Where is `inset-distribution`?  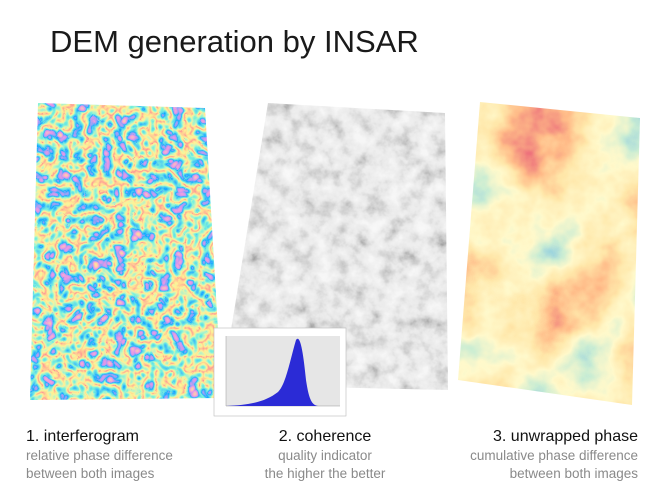
inset-distribution is located at coordinates (272, 372).